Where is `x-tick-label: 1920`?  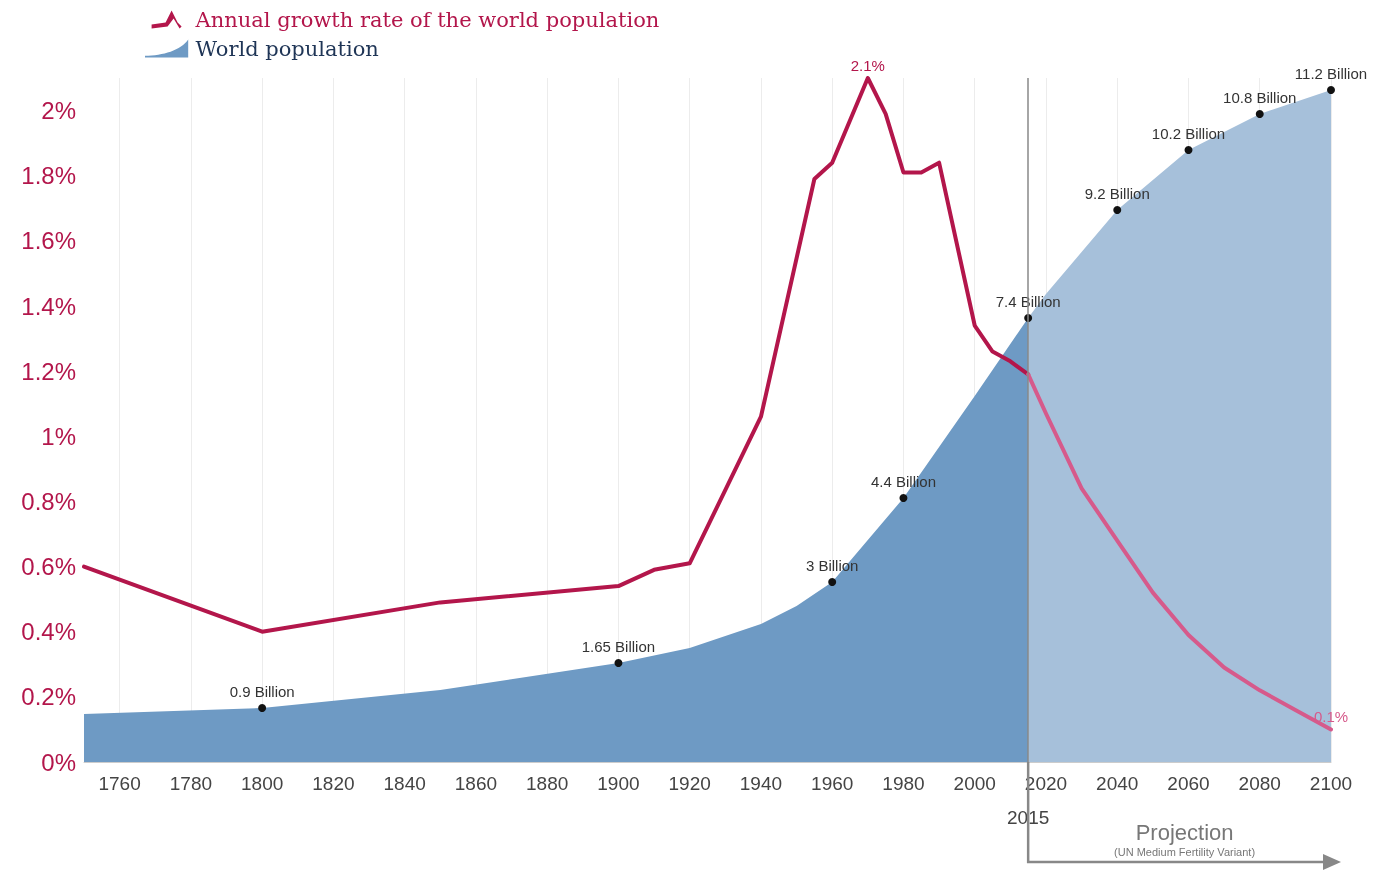 x-tick-label: 1920 is located at coordinates (689, 783).